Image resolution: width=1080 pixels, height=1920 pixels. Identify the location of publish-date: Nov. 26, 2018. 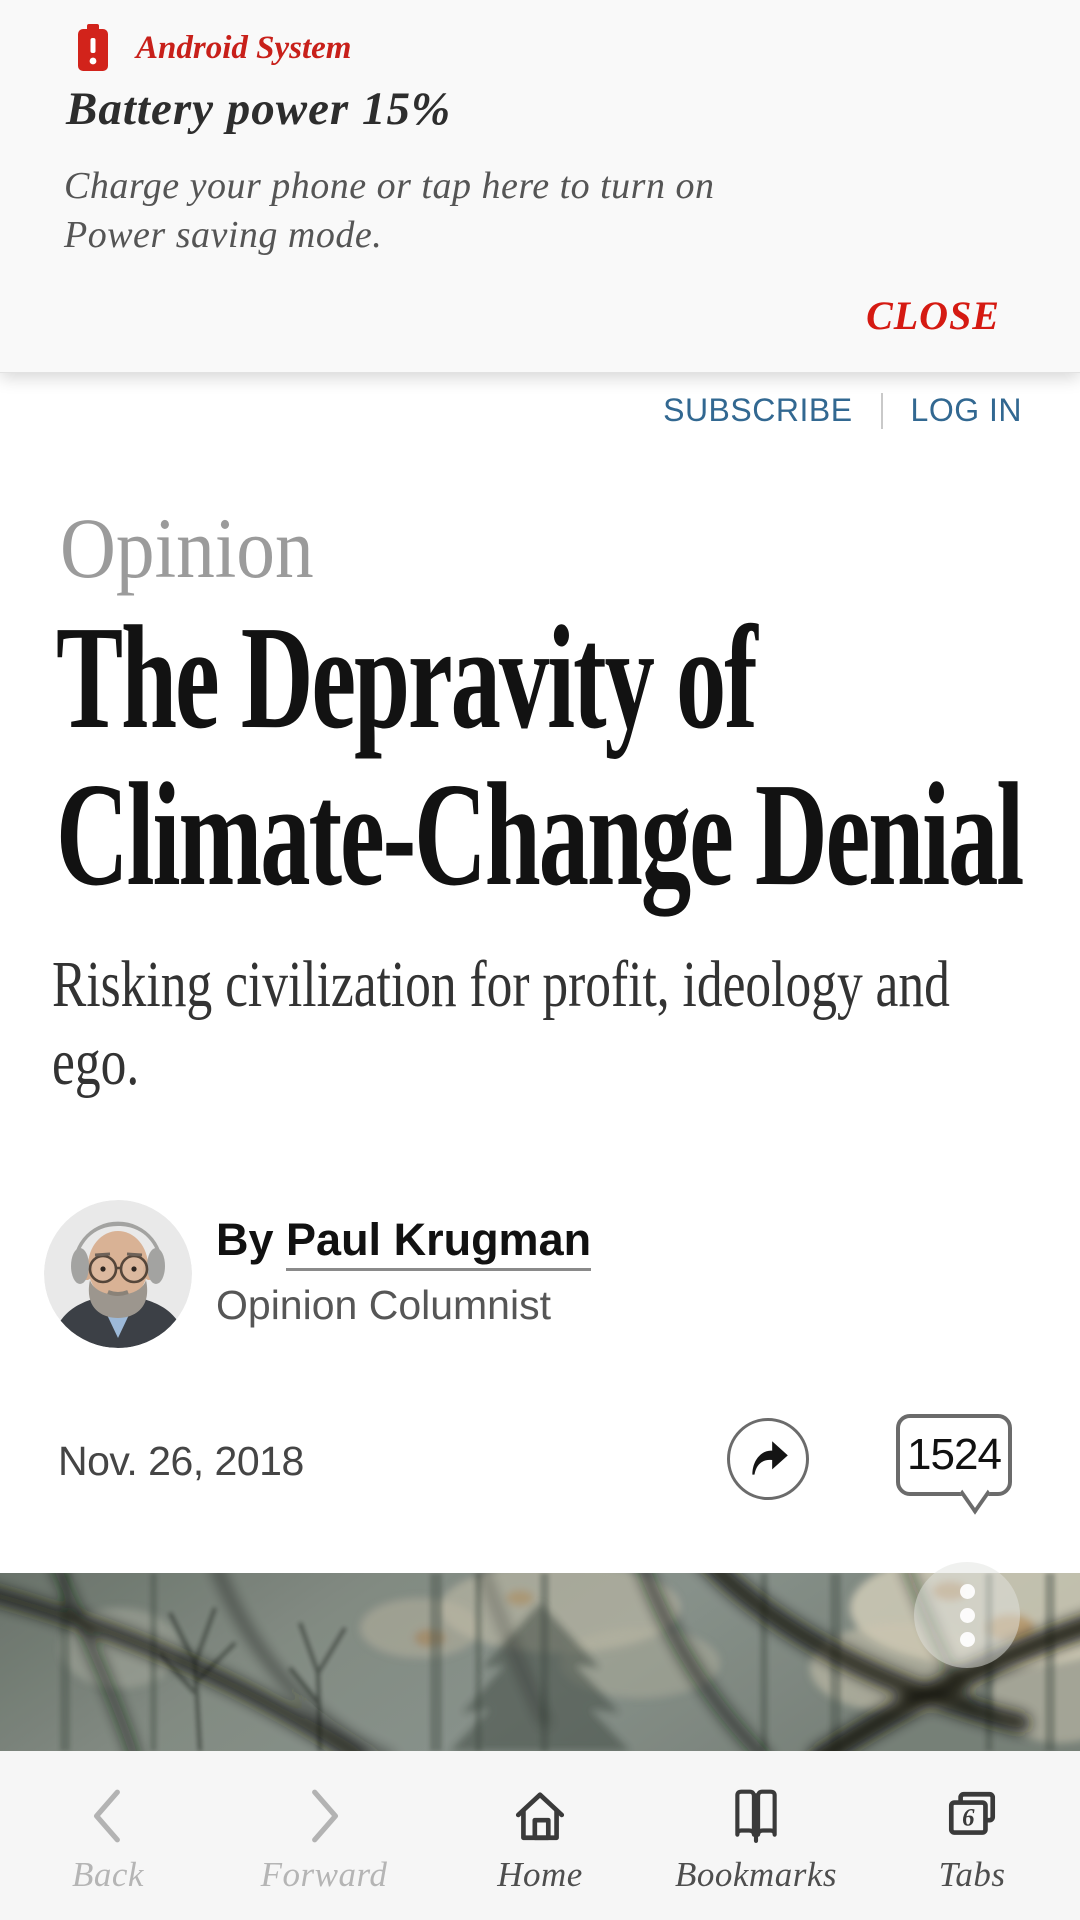
(181, 1461).